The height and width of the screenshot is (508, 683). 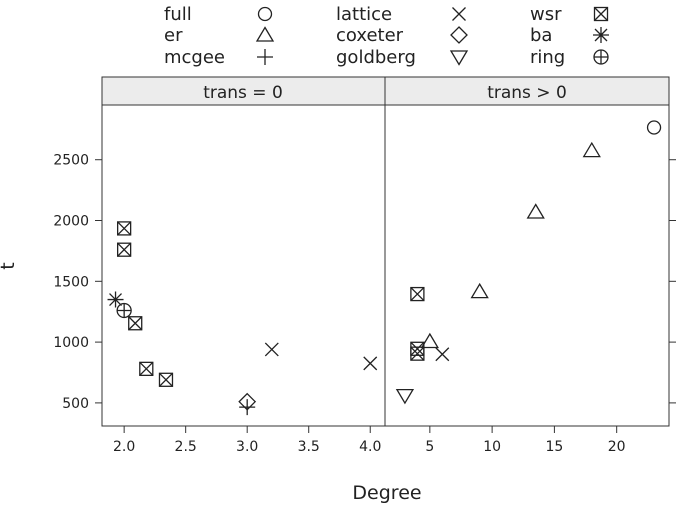 What do you see at coordinates (71, 222) in the screenshot?
I see `y-tick-label: 2000` at bounding box center [71, 222].